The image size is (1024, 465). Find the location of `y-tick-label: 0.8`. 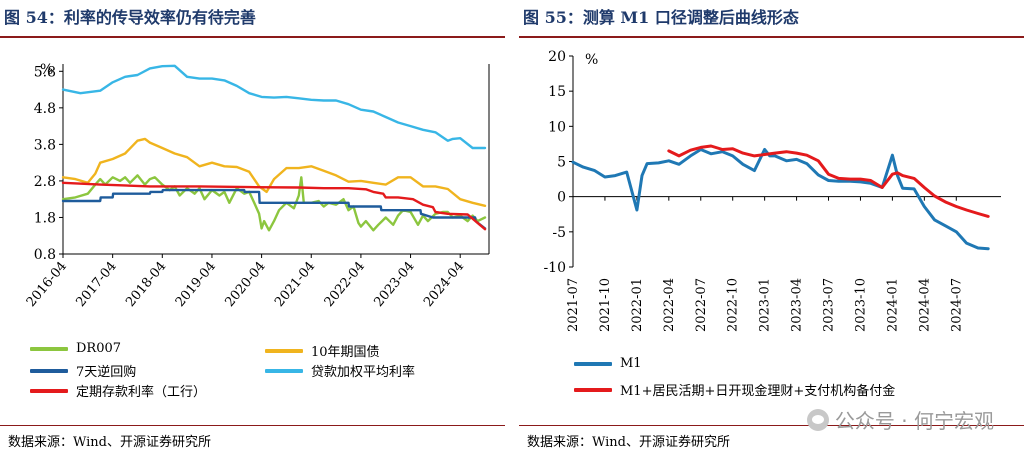

y-tick-label: 0.8 is located at coordinates (45, 255).